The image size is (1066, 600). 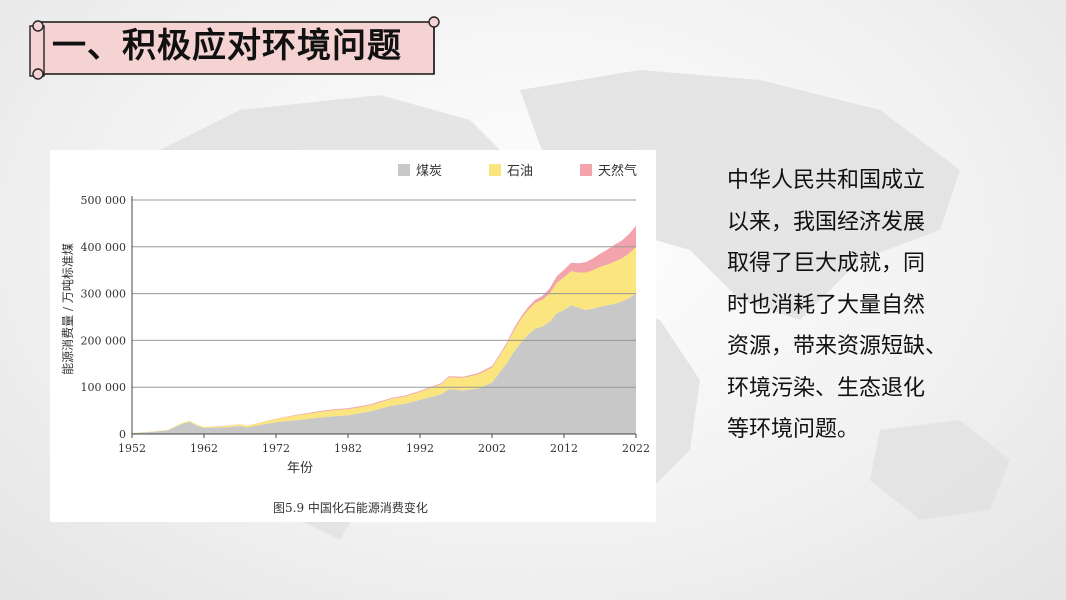 What do you see at coordinates (276, 448) in the screenshot?
I see `x-tick-label: 1972` at bounding box center [276, 448].